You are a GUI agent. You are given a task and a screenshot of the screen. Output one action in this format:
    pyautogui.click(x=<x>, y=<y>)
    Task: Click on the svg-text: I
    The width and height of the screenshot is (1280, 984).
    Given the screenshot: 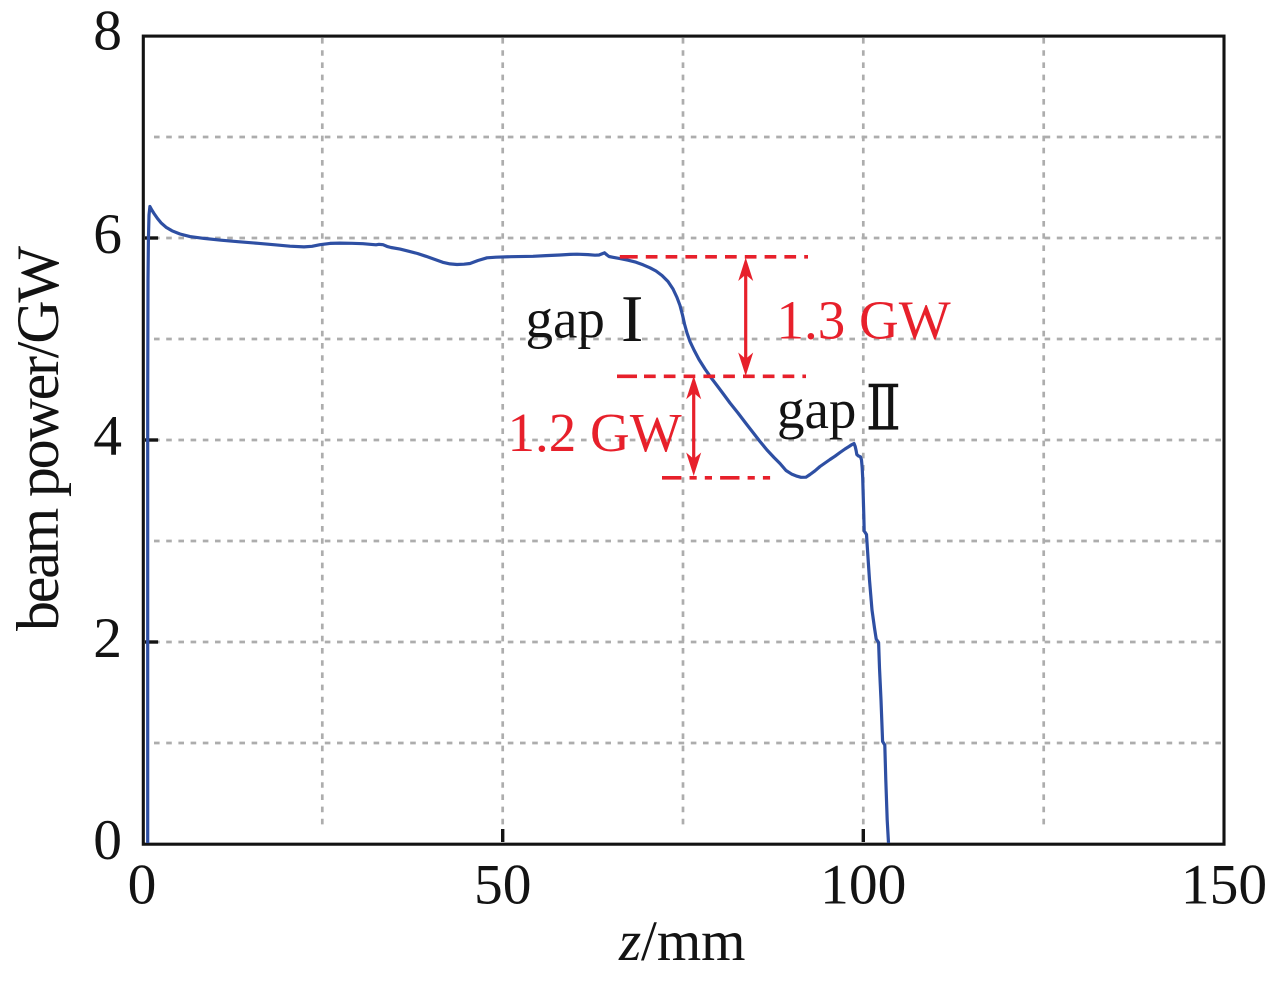 What is the action you would take?
    pyautogui.click(x=632, y=319)
    